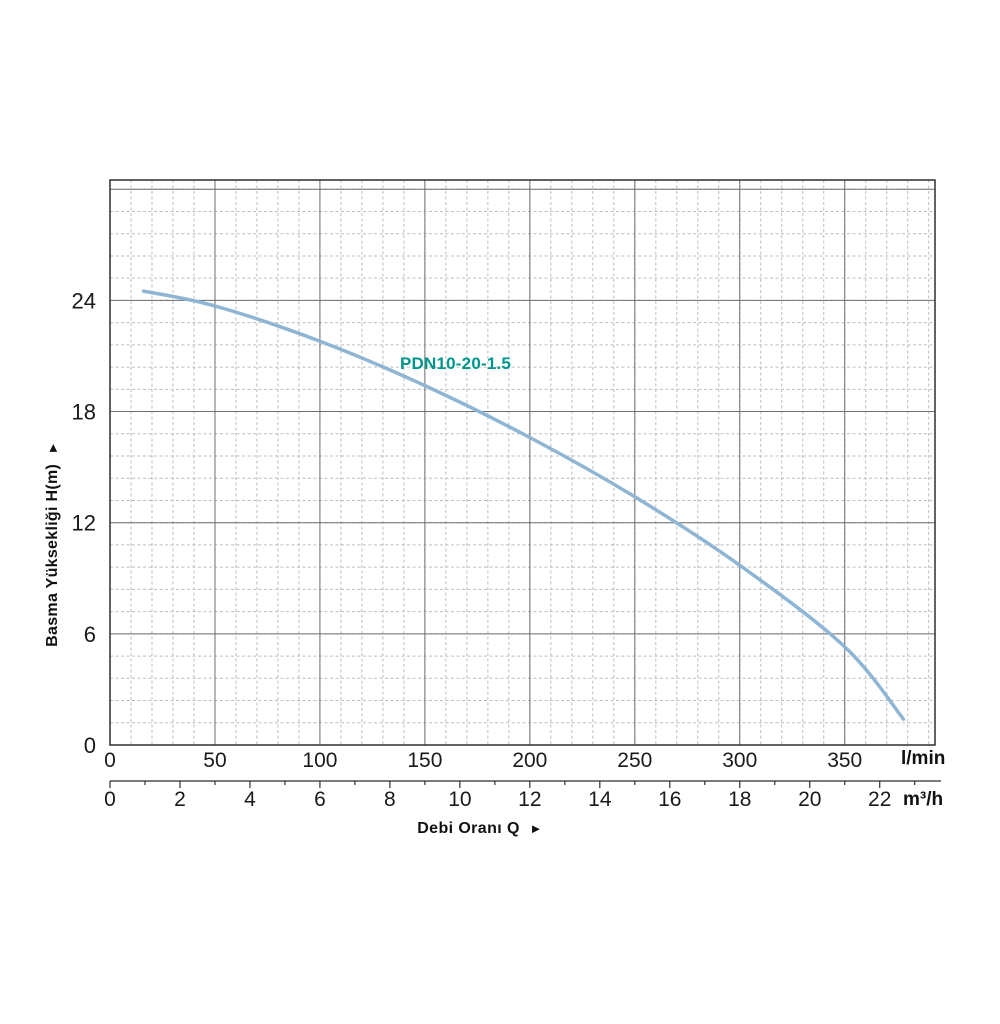 Image resolution: width=1000 pixels, height=1024 pixels. I want to click on svg-text: 200, so click(529, 760).